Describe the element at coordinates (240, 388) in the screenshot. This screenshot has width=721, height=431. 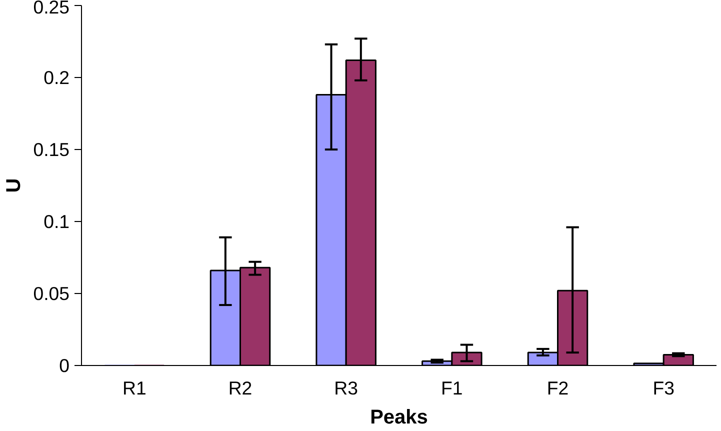
I see `x-tick-label: R2` at that location.